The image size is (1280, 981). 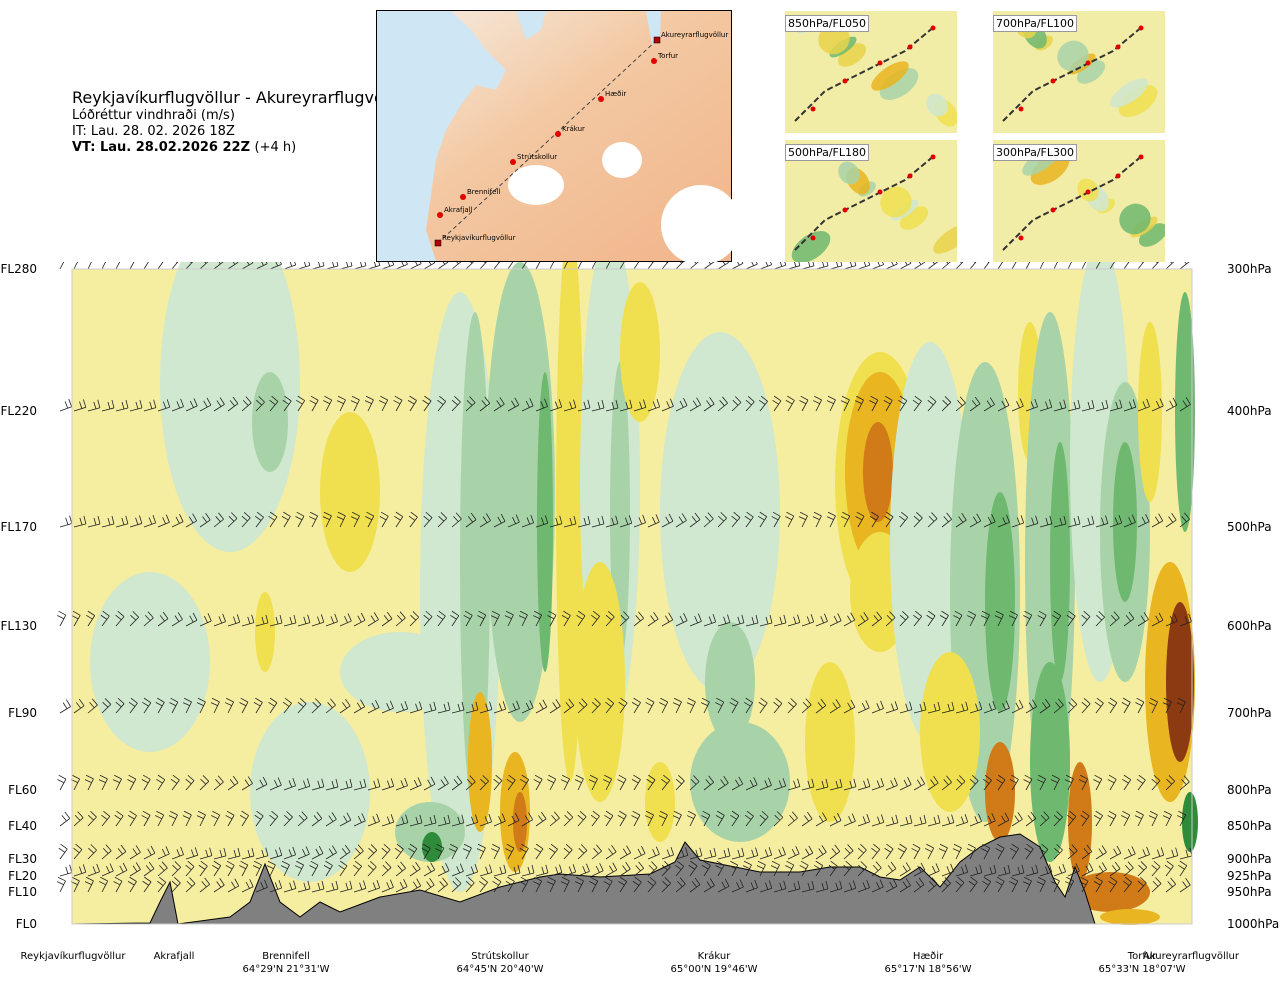 What do you see at coordinates (19, 411) in the screenshot?
I see `left-axis-tick-label: FL220` at bounding box center [19, 411].